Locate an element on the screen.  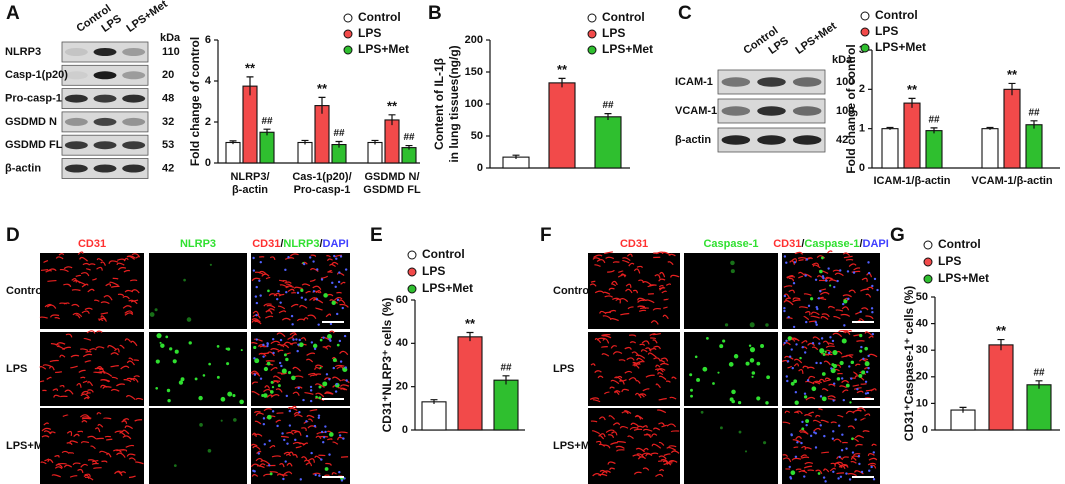
y-tick-label: 10 is located at coordinates (922, 403).